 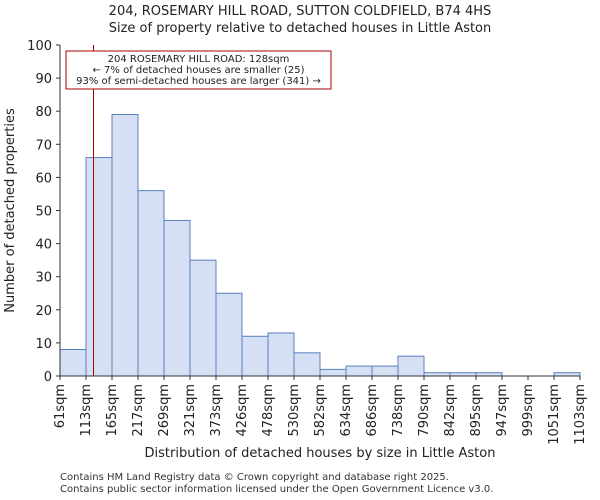 I want to click on bar-61sqm, so click(x=73, y=363).